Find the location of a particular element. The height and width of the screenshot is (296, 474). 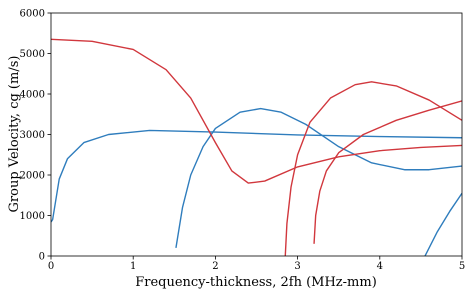

x-tick-label: 3 is located at coordinates (297, 266).